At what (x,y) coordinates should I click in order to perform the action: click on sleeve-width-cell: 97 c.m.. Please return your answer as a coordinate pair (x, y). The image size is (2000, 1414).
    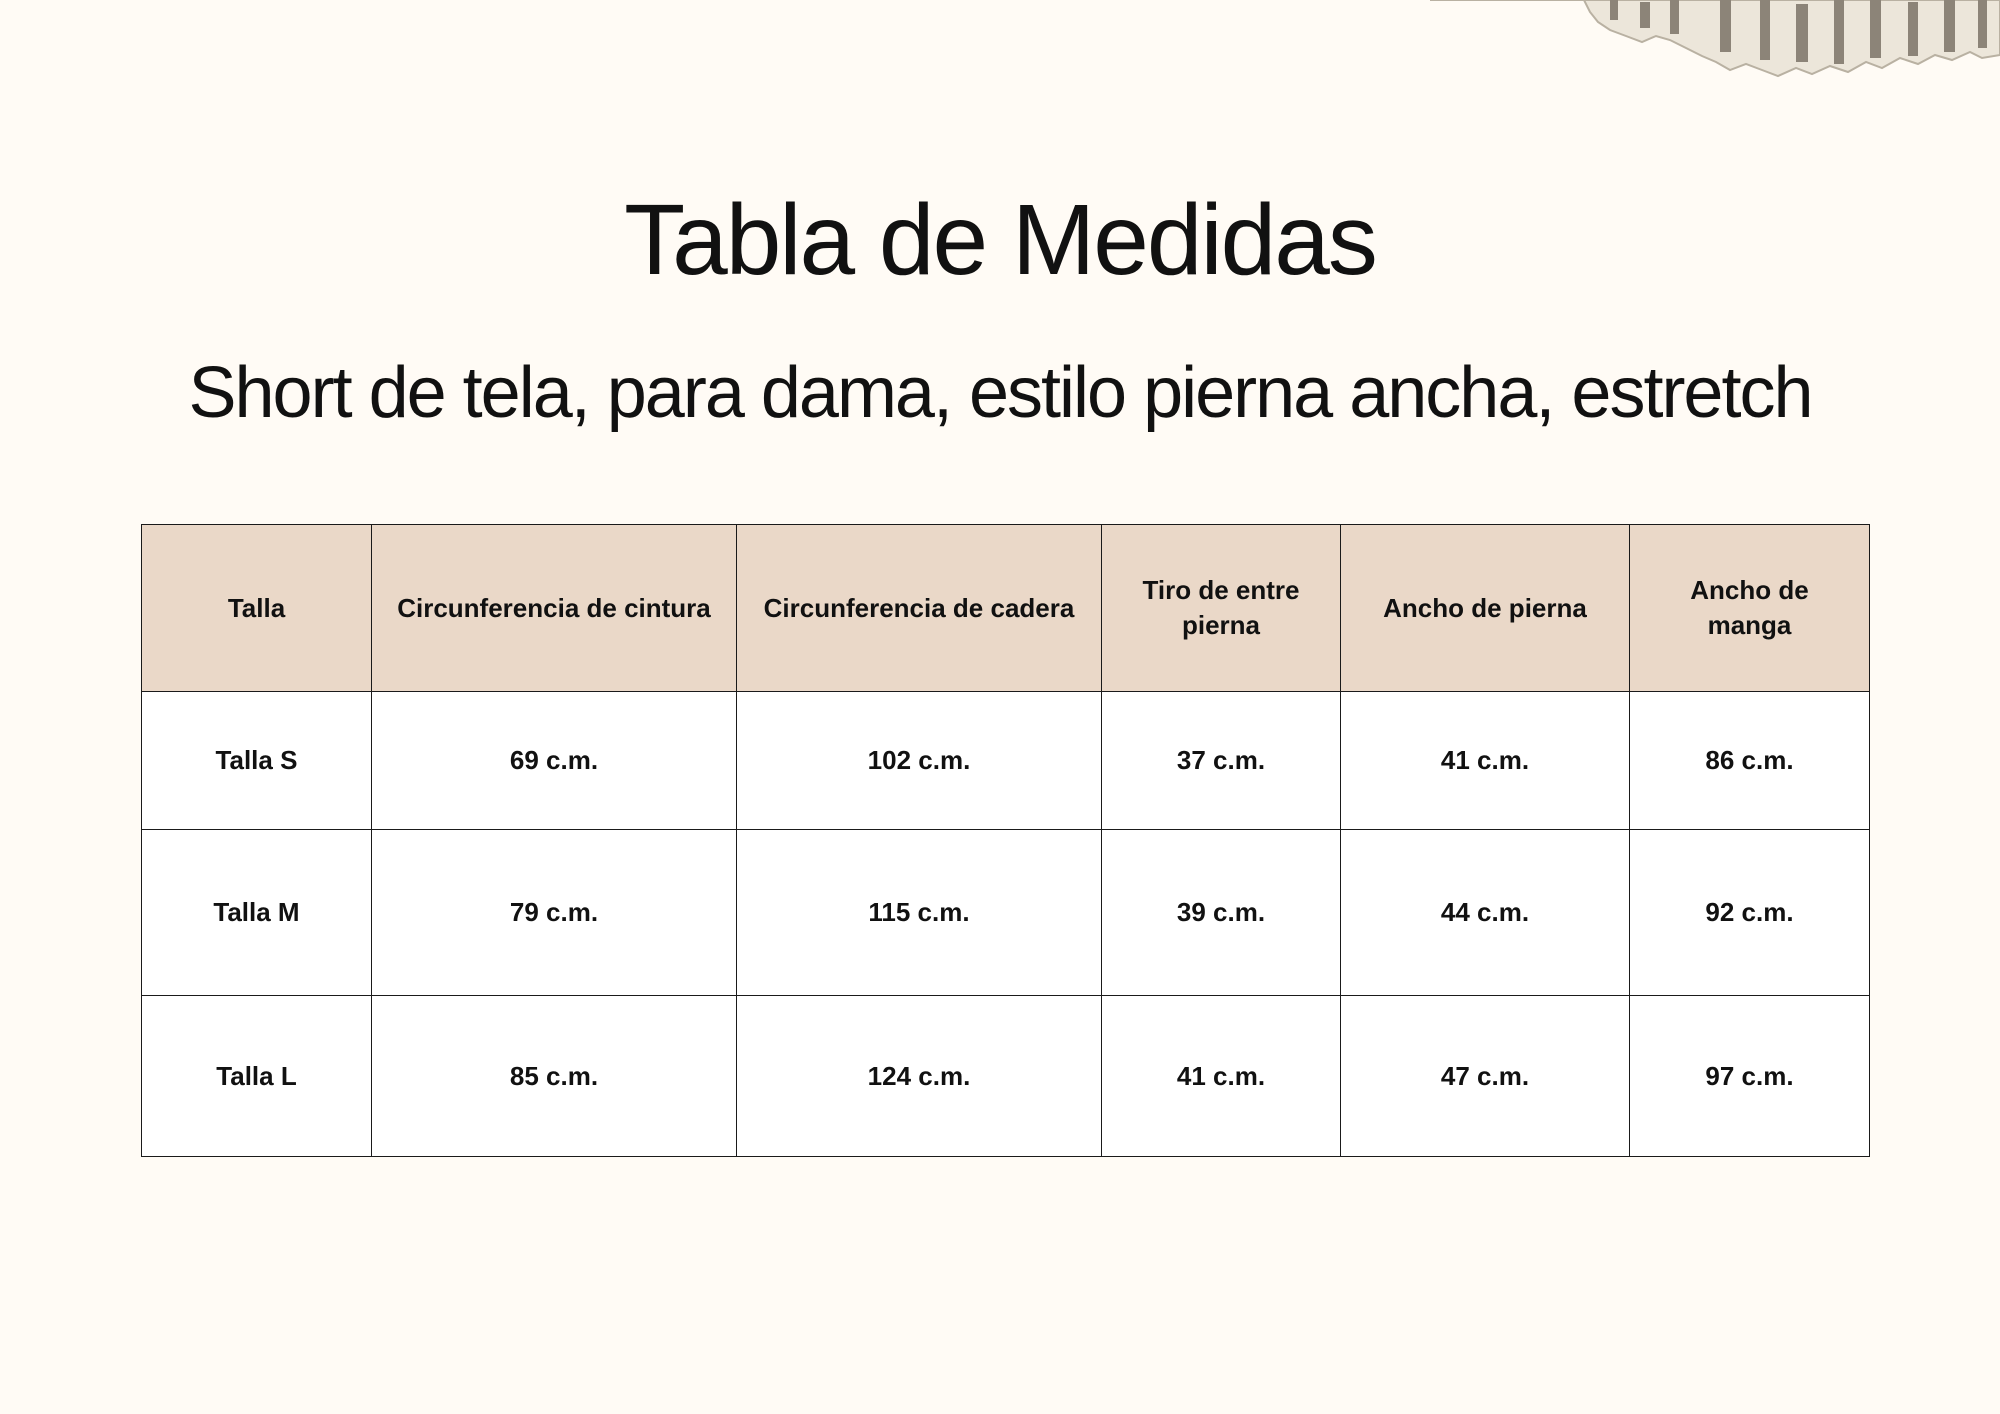
    Looking at the image, I should click on (1749, 1076).